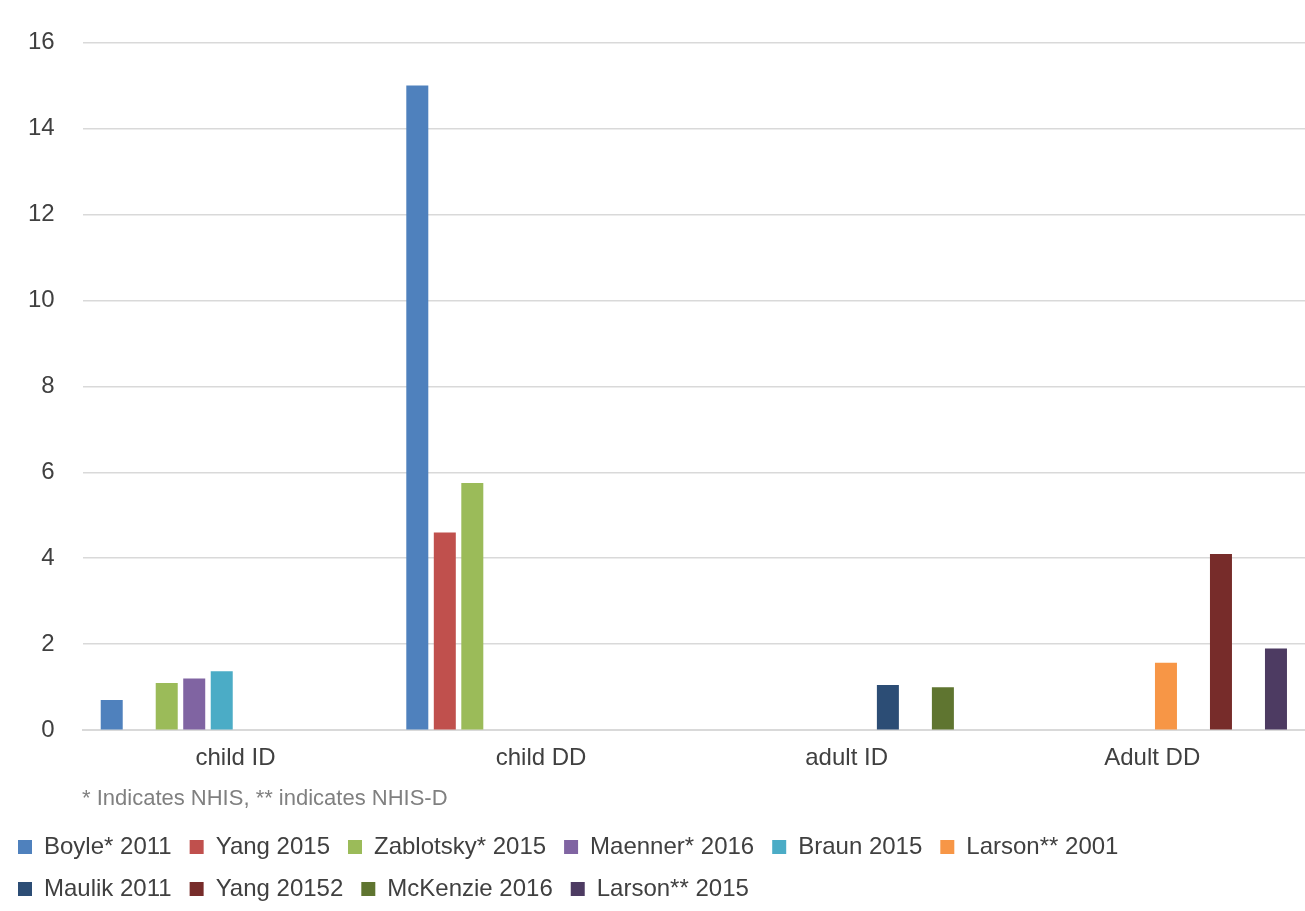 The image size is (1305, 911). What do you see at coordinates (41, 126) in the screenshot?
I see `y-tick-label: 14` at bounding box center [41, 126].